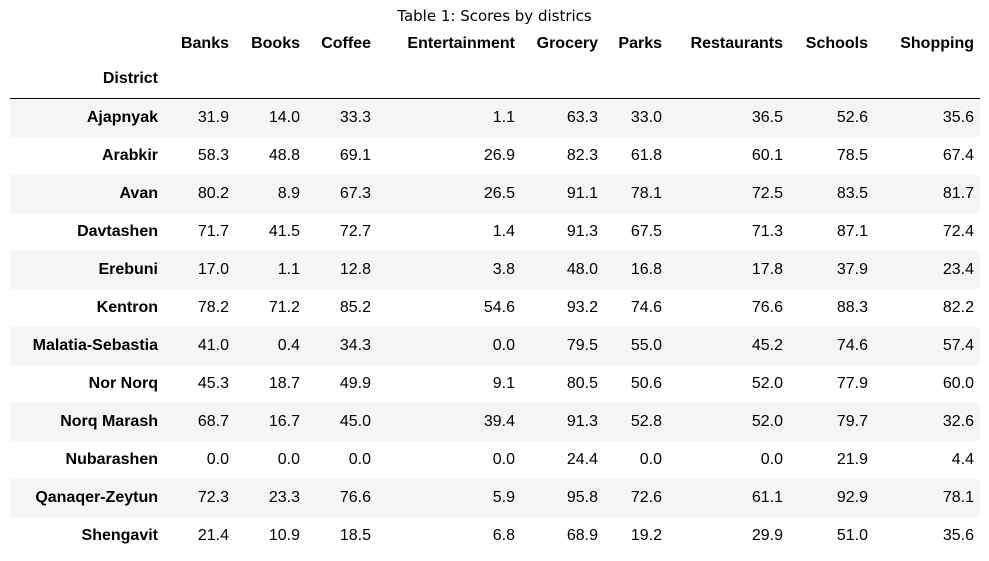  I want to click on score-cell: 21.9, so click(852, 459).